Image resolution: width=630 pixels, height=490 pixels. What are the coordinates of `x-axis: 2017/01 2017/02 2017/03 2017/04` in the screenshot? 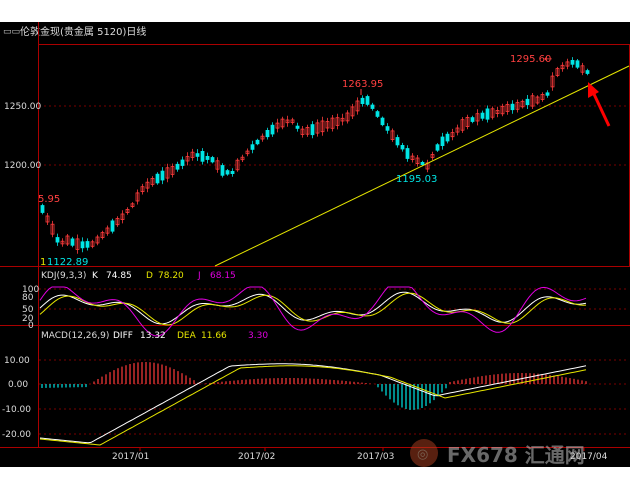 It's located at (360, 457).